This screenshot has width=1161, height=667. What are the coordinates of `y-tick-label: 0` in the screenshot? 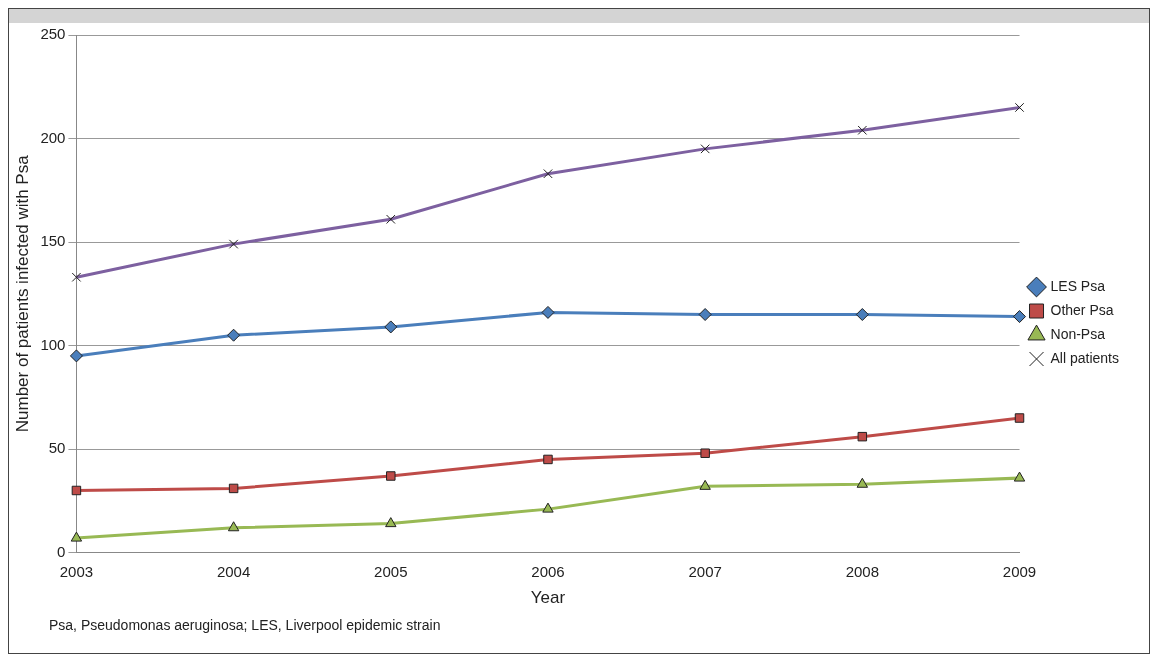 It's located at (61, 551).